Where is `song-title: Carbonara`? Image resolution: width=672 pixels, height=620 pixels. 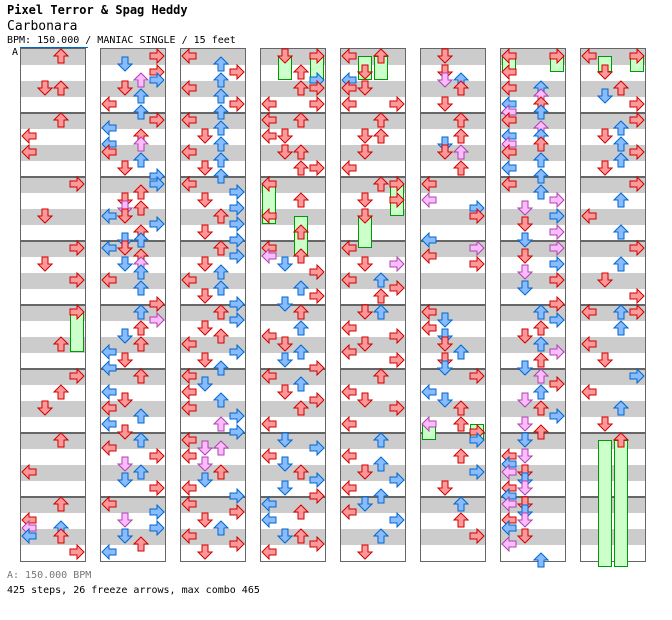 song-title: Carbonara is located at coordinates (42, 26).